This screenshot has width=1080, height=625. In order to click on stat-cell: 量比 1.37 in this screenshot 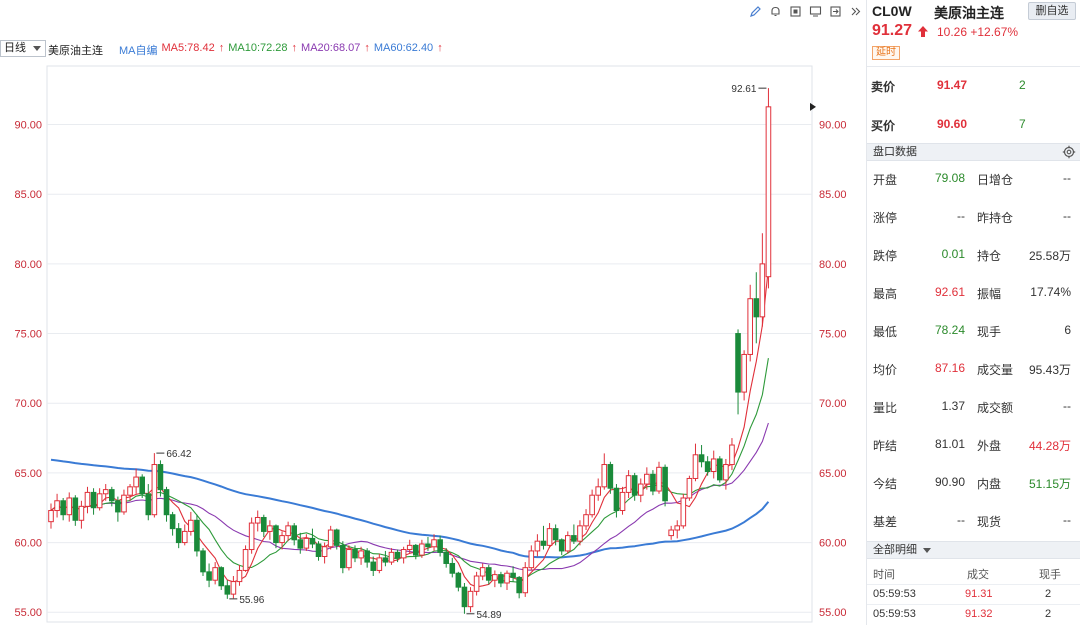, I will do `click(919, 409)`.